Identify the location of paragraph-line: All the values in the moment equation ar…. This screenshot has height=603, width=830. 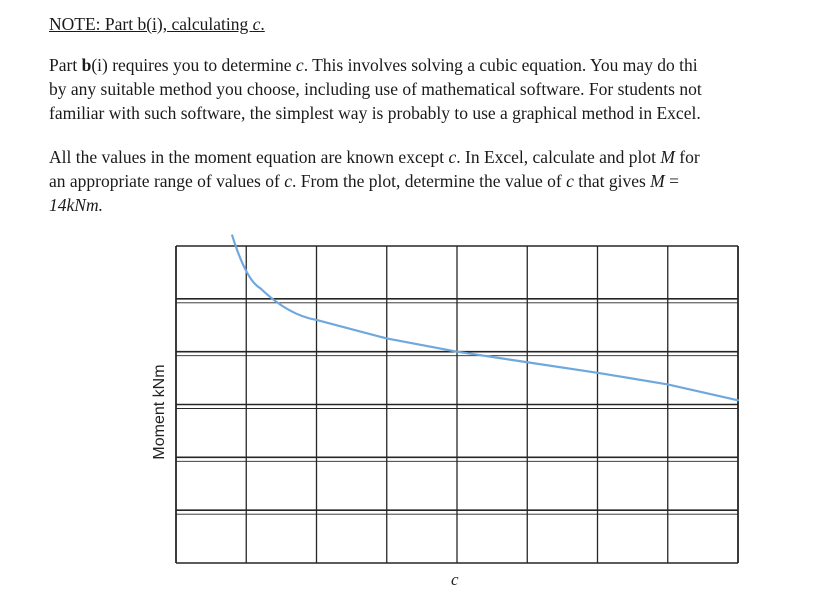
(374, 157).